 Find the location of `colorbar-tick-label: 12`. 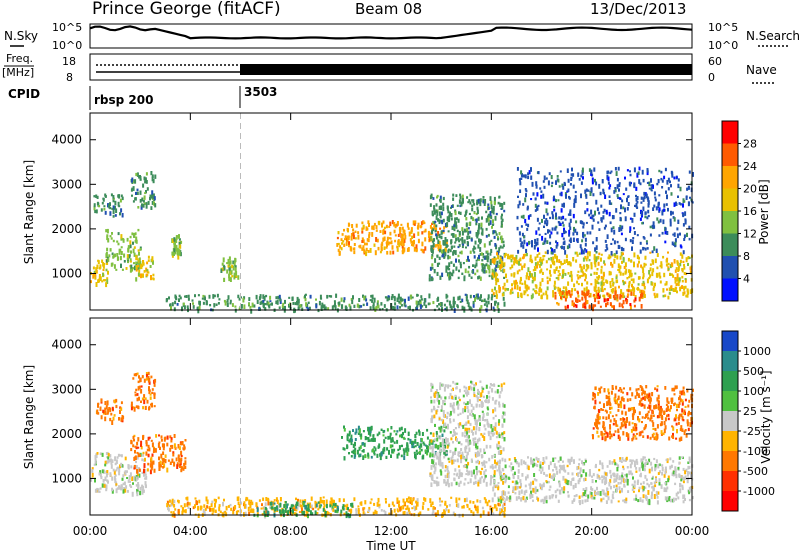

colorbar-tick-label: 12 is located at coordinates (750, 234).